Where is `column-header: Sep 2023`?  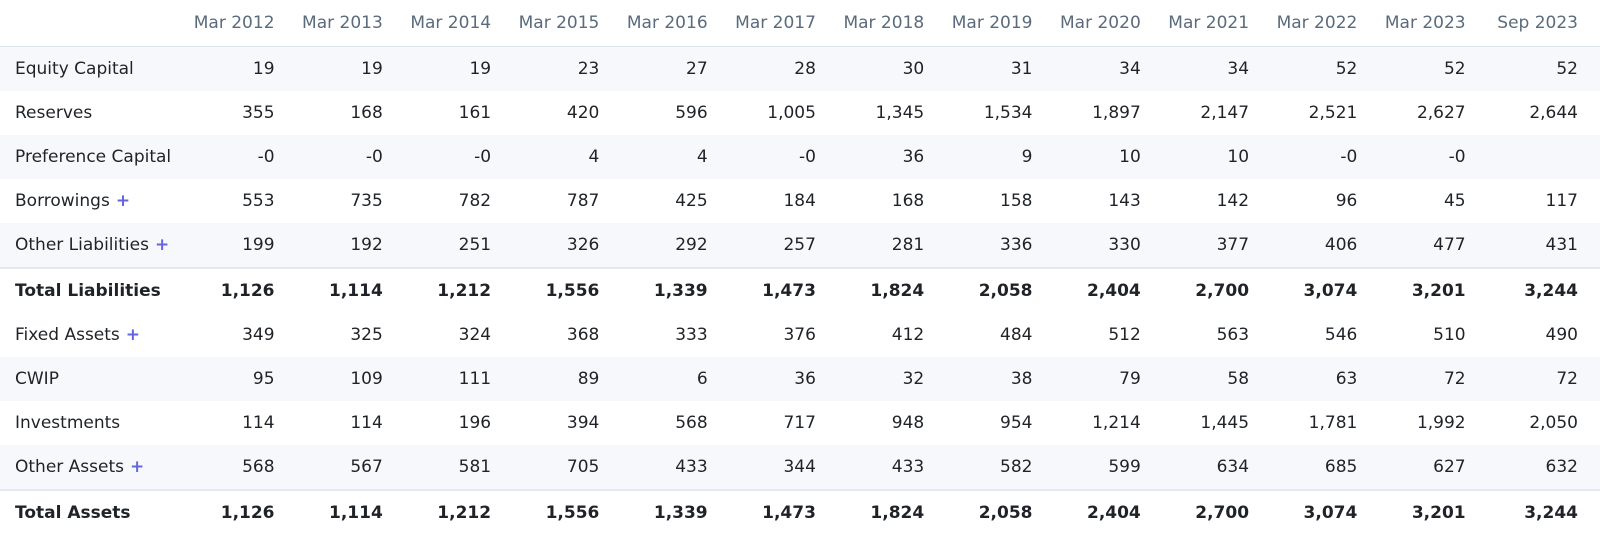 column-header: Sep 2023 is located at coordinates (1543, 23).